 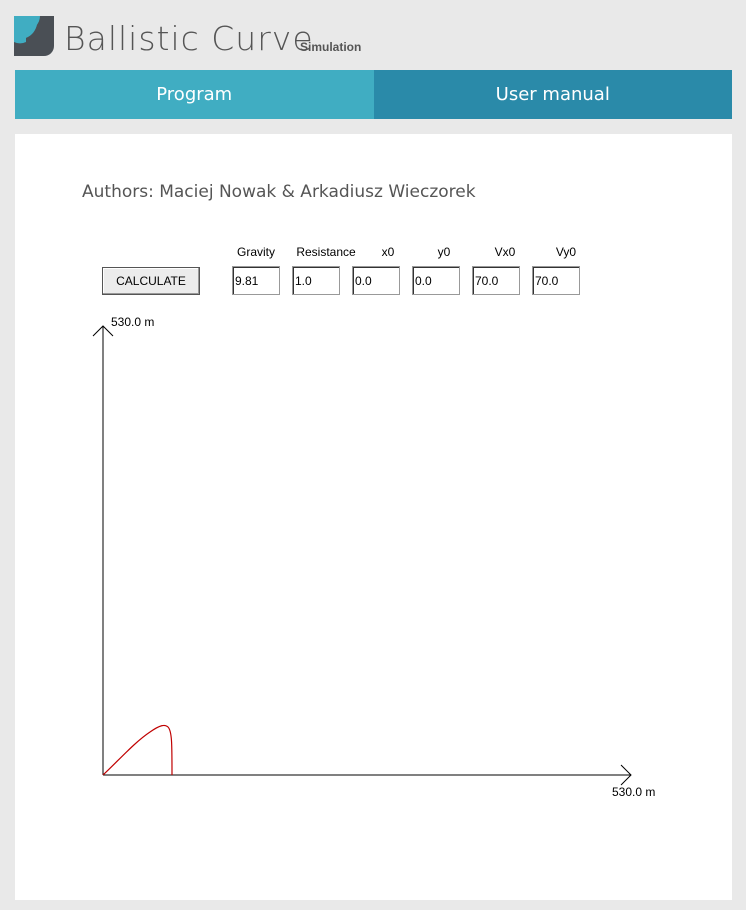 What do you see at coordinates (373, 35) in the screenshot?
I see `app-header: Ballistic Curve Simulation` at bounding box center [373, 35].